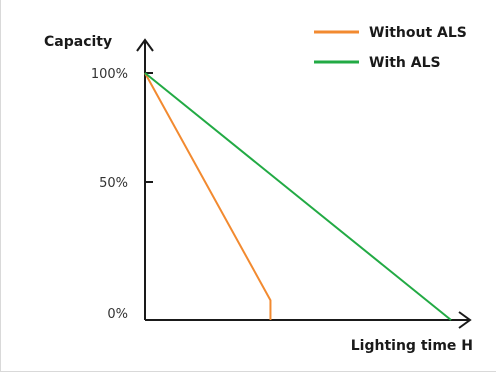  Describe the element at coordinates (412, 346) in the screenshot. I see `x-axis-title: Lighting time H` at that location.